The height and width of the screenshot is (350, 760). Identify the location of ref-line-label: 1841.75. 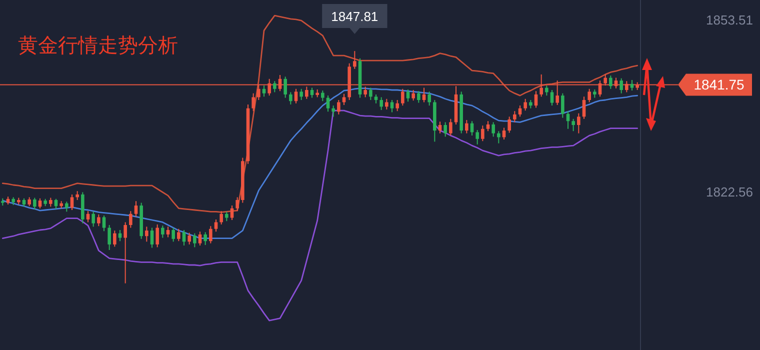
(719, 84).